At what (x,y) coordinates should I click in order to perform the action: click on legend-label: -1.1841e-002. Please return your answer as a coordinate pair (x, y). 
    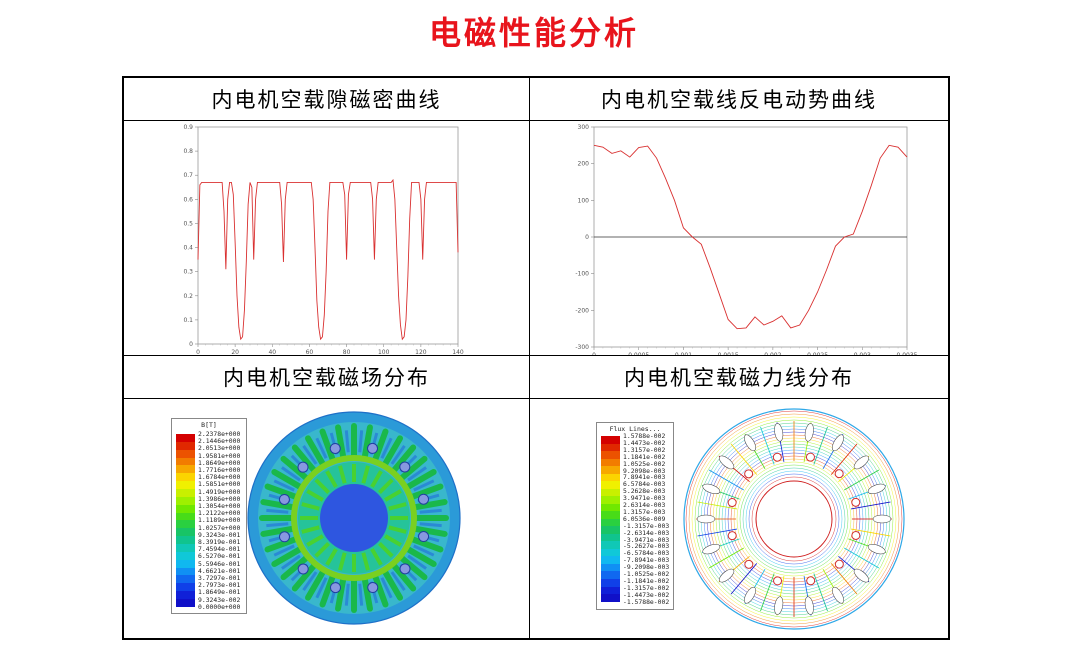
    Looking at the image, I should click on (646, 580).